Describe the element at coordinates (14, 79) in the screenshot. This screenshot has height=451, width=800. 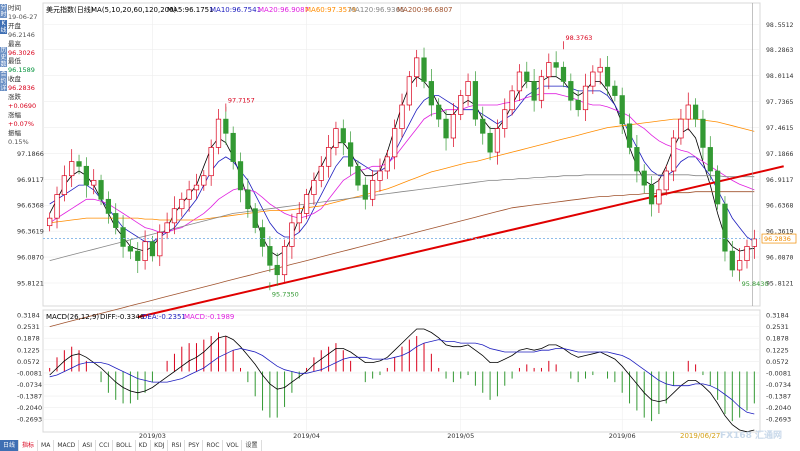
I see `close-label: 收盘` at that location.